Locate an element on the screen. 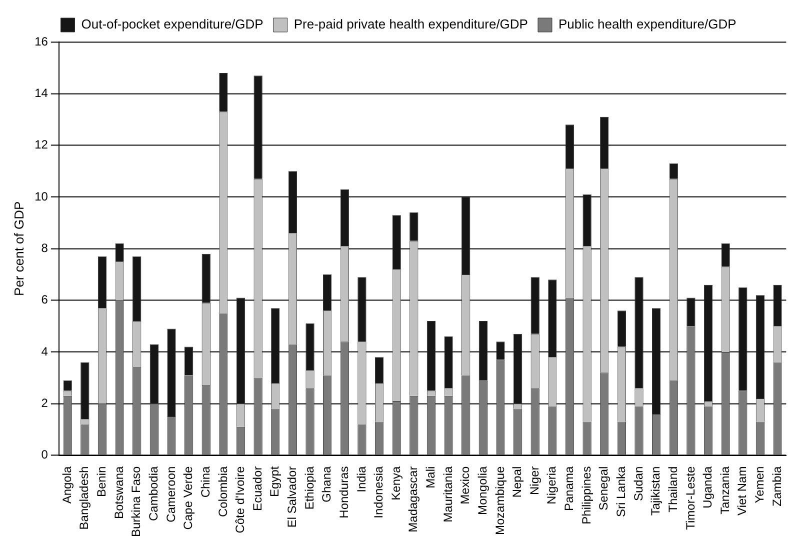  x-tick-label: Cambodia is located at coordinates (153, 494).